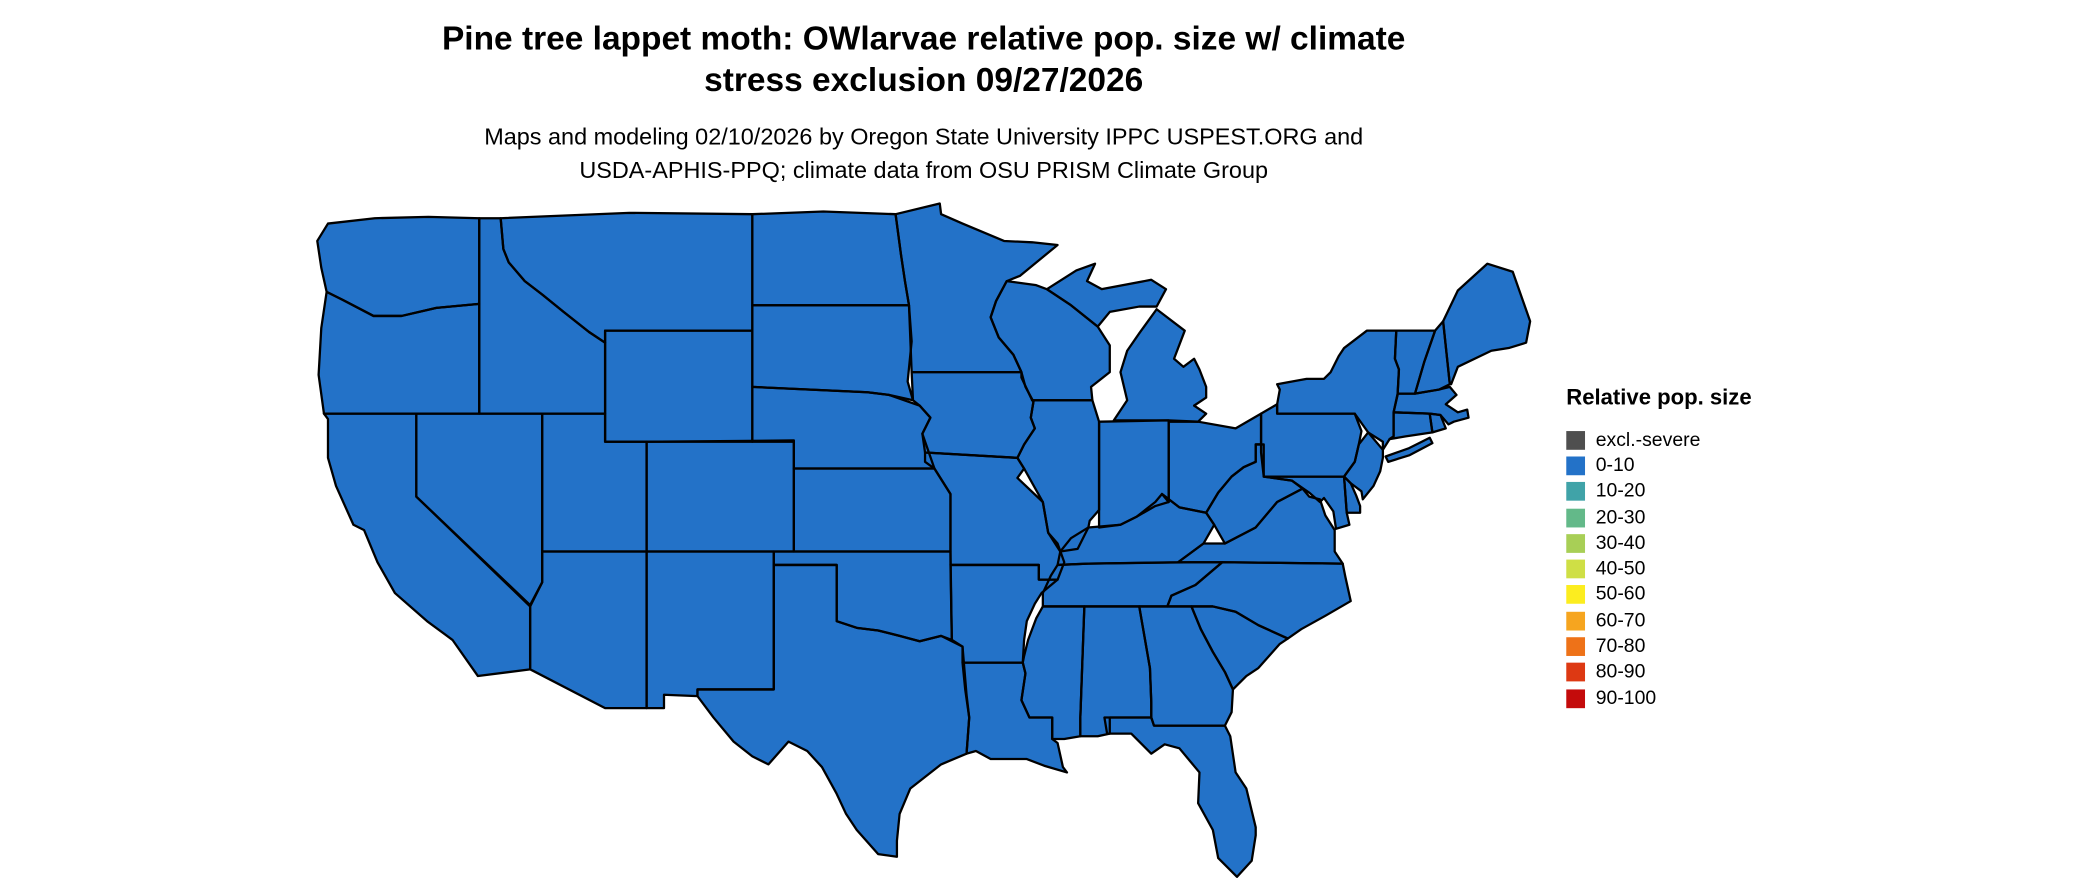 The width and height of the screenshot is (2100, 893). What do you see at coordinates (1658, 518) in the screenshot?
I see `legend-item: 20-30` at bounding box center [1658, 518].